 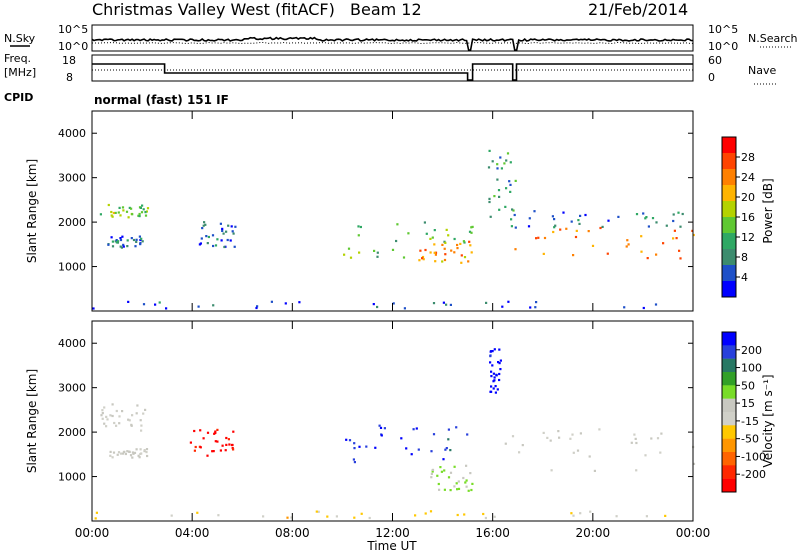 What do you see at coordinates (386, 9) in the screenshot?
I see `beam-label: Beam 12` at bounding box center [386, 9].